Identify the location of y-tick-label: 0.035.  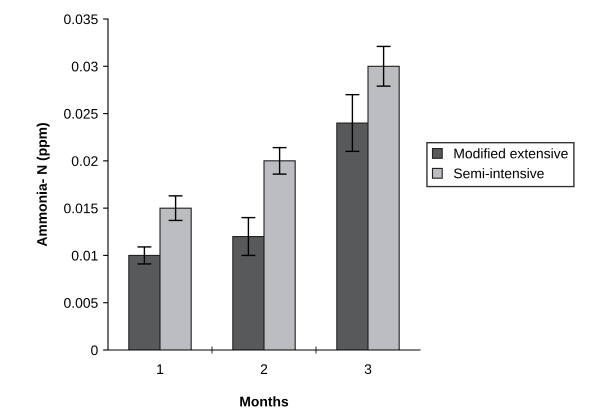
(81, 19).